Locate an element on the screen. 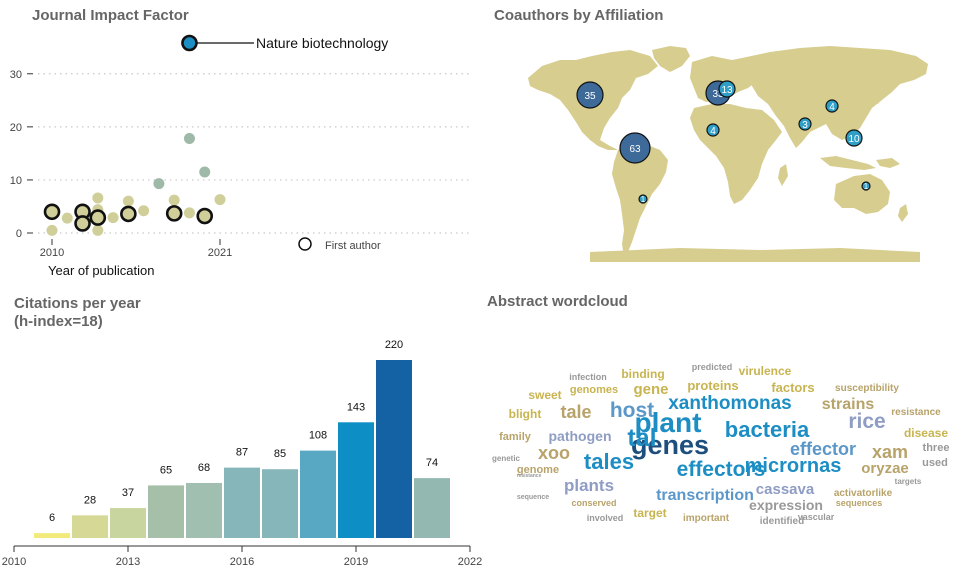 Image resolution: width=960 pixels, height=576 pixels. wordcloud-word: bacteria is located at coordinates (767, 429).